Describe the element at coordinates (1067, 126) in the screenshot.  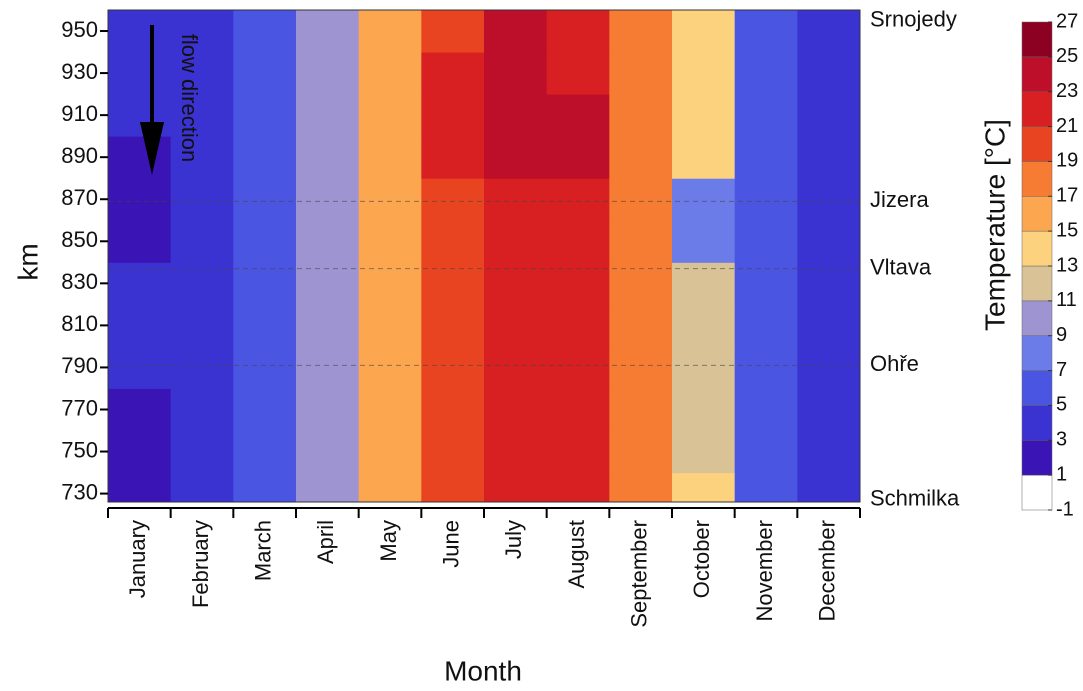
I see `colorbar-tick-label: 21` at that location.